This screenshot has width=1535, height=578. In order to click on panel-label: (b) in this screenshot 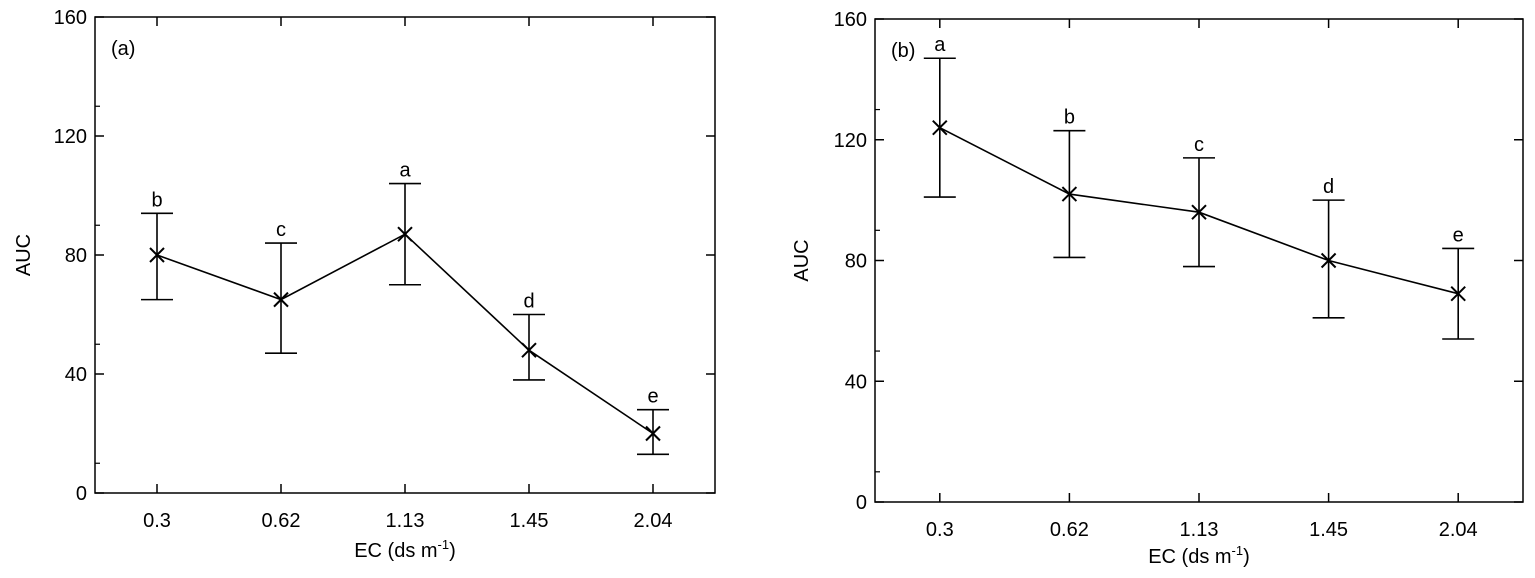, I will do `click(903, 51)`.